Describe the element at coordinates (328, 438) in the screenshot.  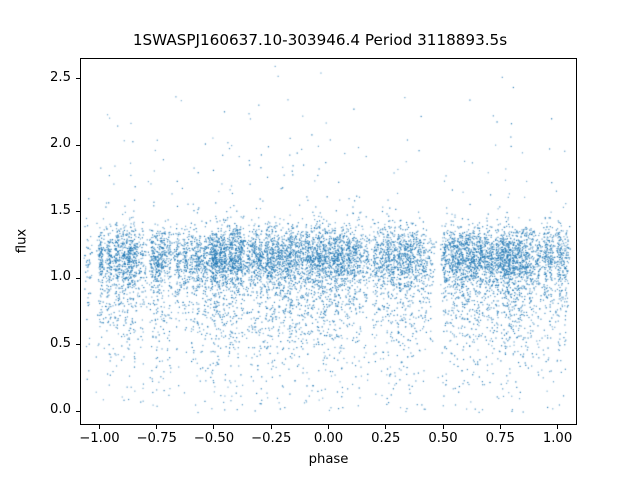
I see `x-tick-label: 0.00` at that location.